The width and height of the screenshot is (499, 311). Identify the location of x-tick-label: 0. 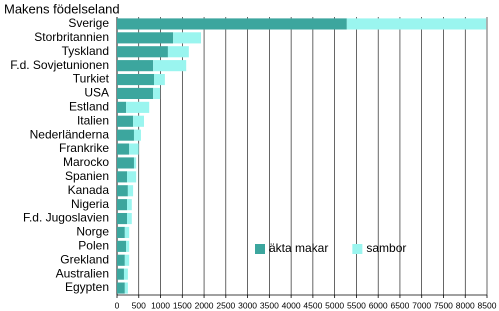
(117, 305).